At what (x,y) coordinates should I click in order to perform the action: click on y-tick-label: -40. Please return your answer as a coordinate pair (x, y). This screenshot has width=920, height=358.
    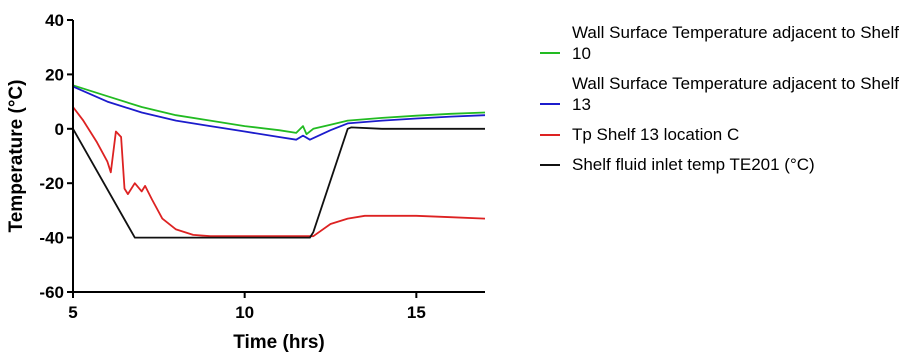
    Looking at the image, I should click on (51, 238).